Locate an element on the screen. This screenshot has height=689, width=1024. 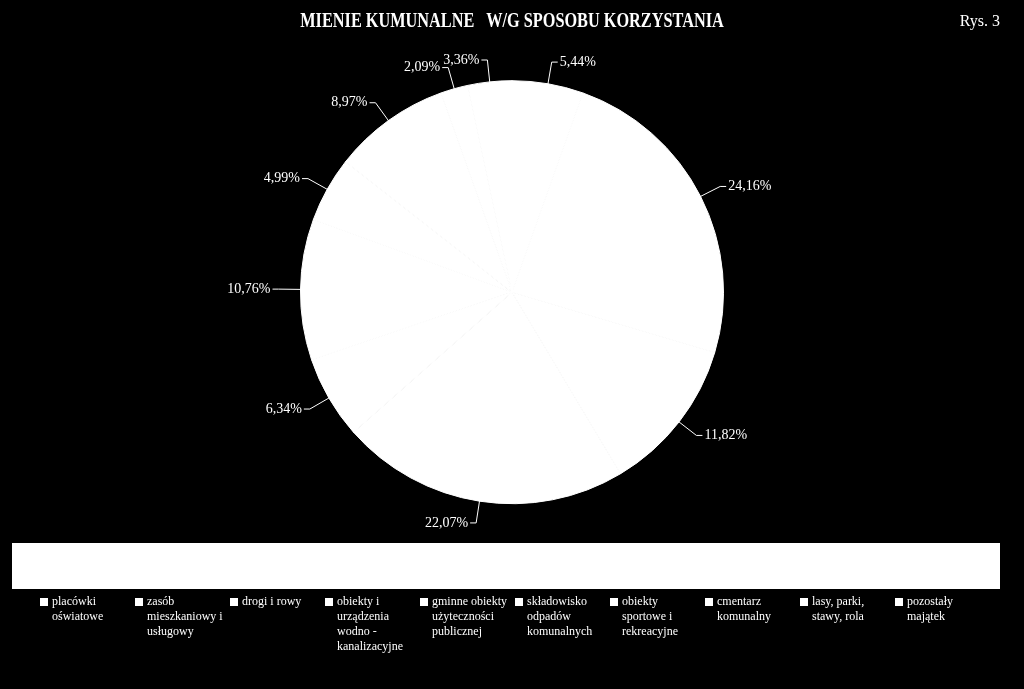
legend-label: obiekty sportowe i rekreacyjne is located at coordinates (650, 616).